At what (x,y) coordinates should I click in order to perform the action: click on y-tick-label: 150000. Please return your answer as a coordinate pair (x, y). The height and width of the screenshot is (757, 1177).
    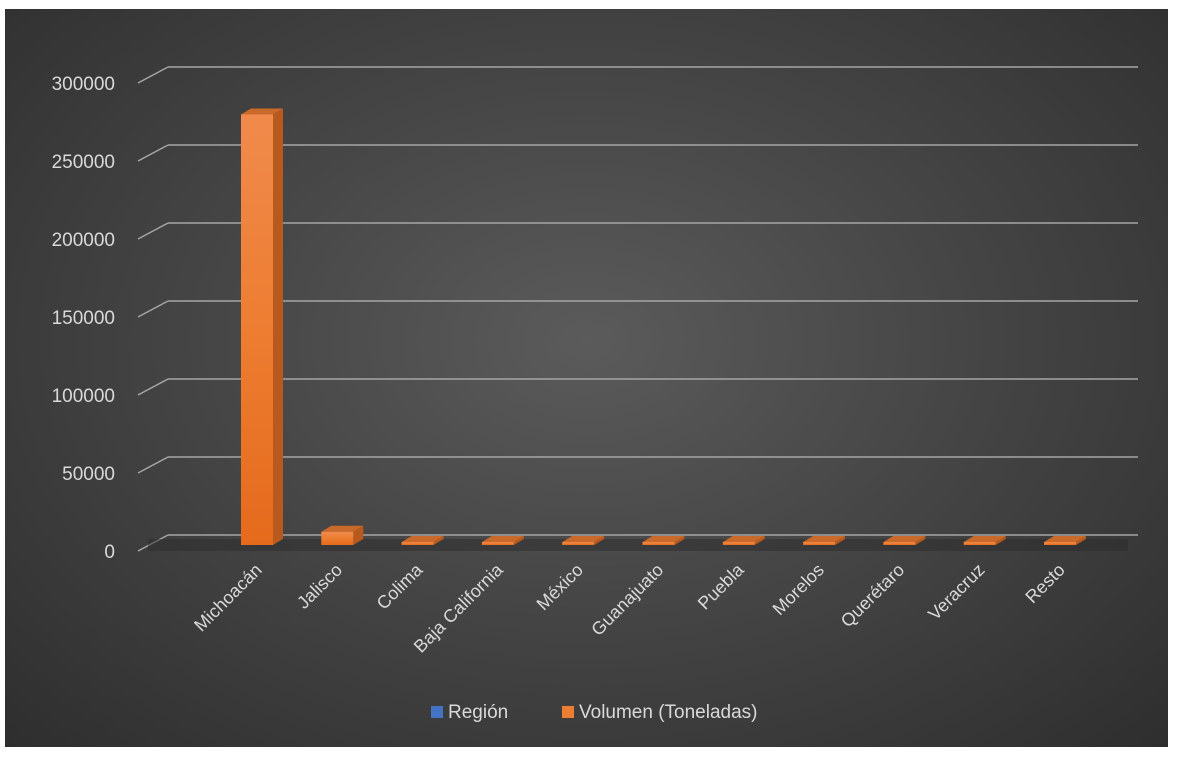
    Looking at the image, I should click on (83, 318).